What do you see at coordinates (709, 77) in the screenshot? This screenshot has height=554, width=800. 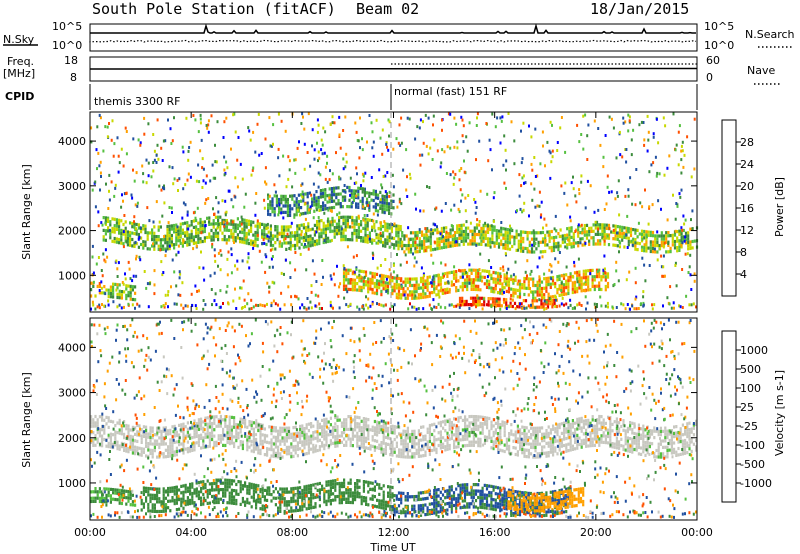 I see `freq-right-tick-bottom: 0` at bounding box center [709, 77].